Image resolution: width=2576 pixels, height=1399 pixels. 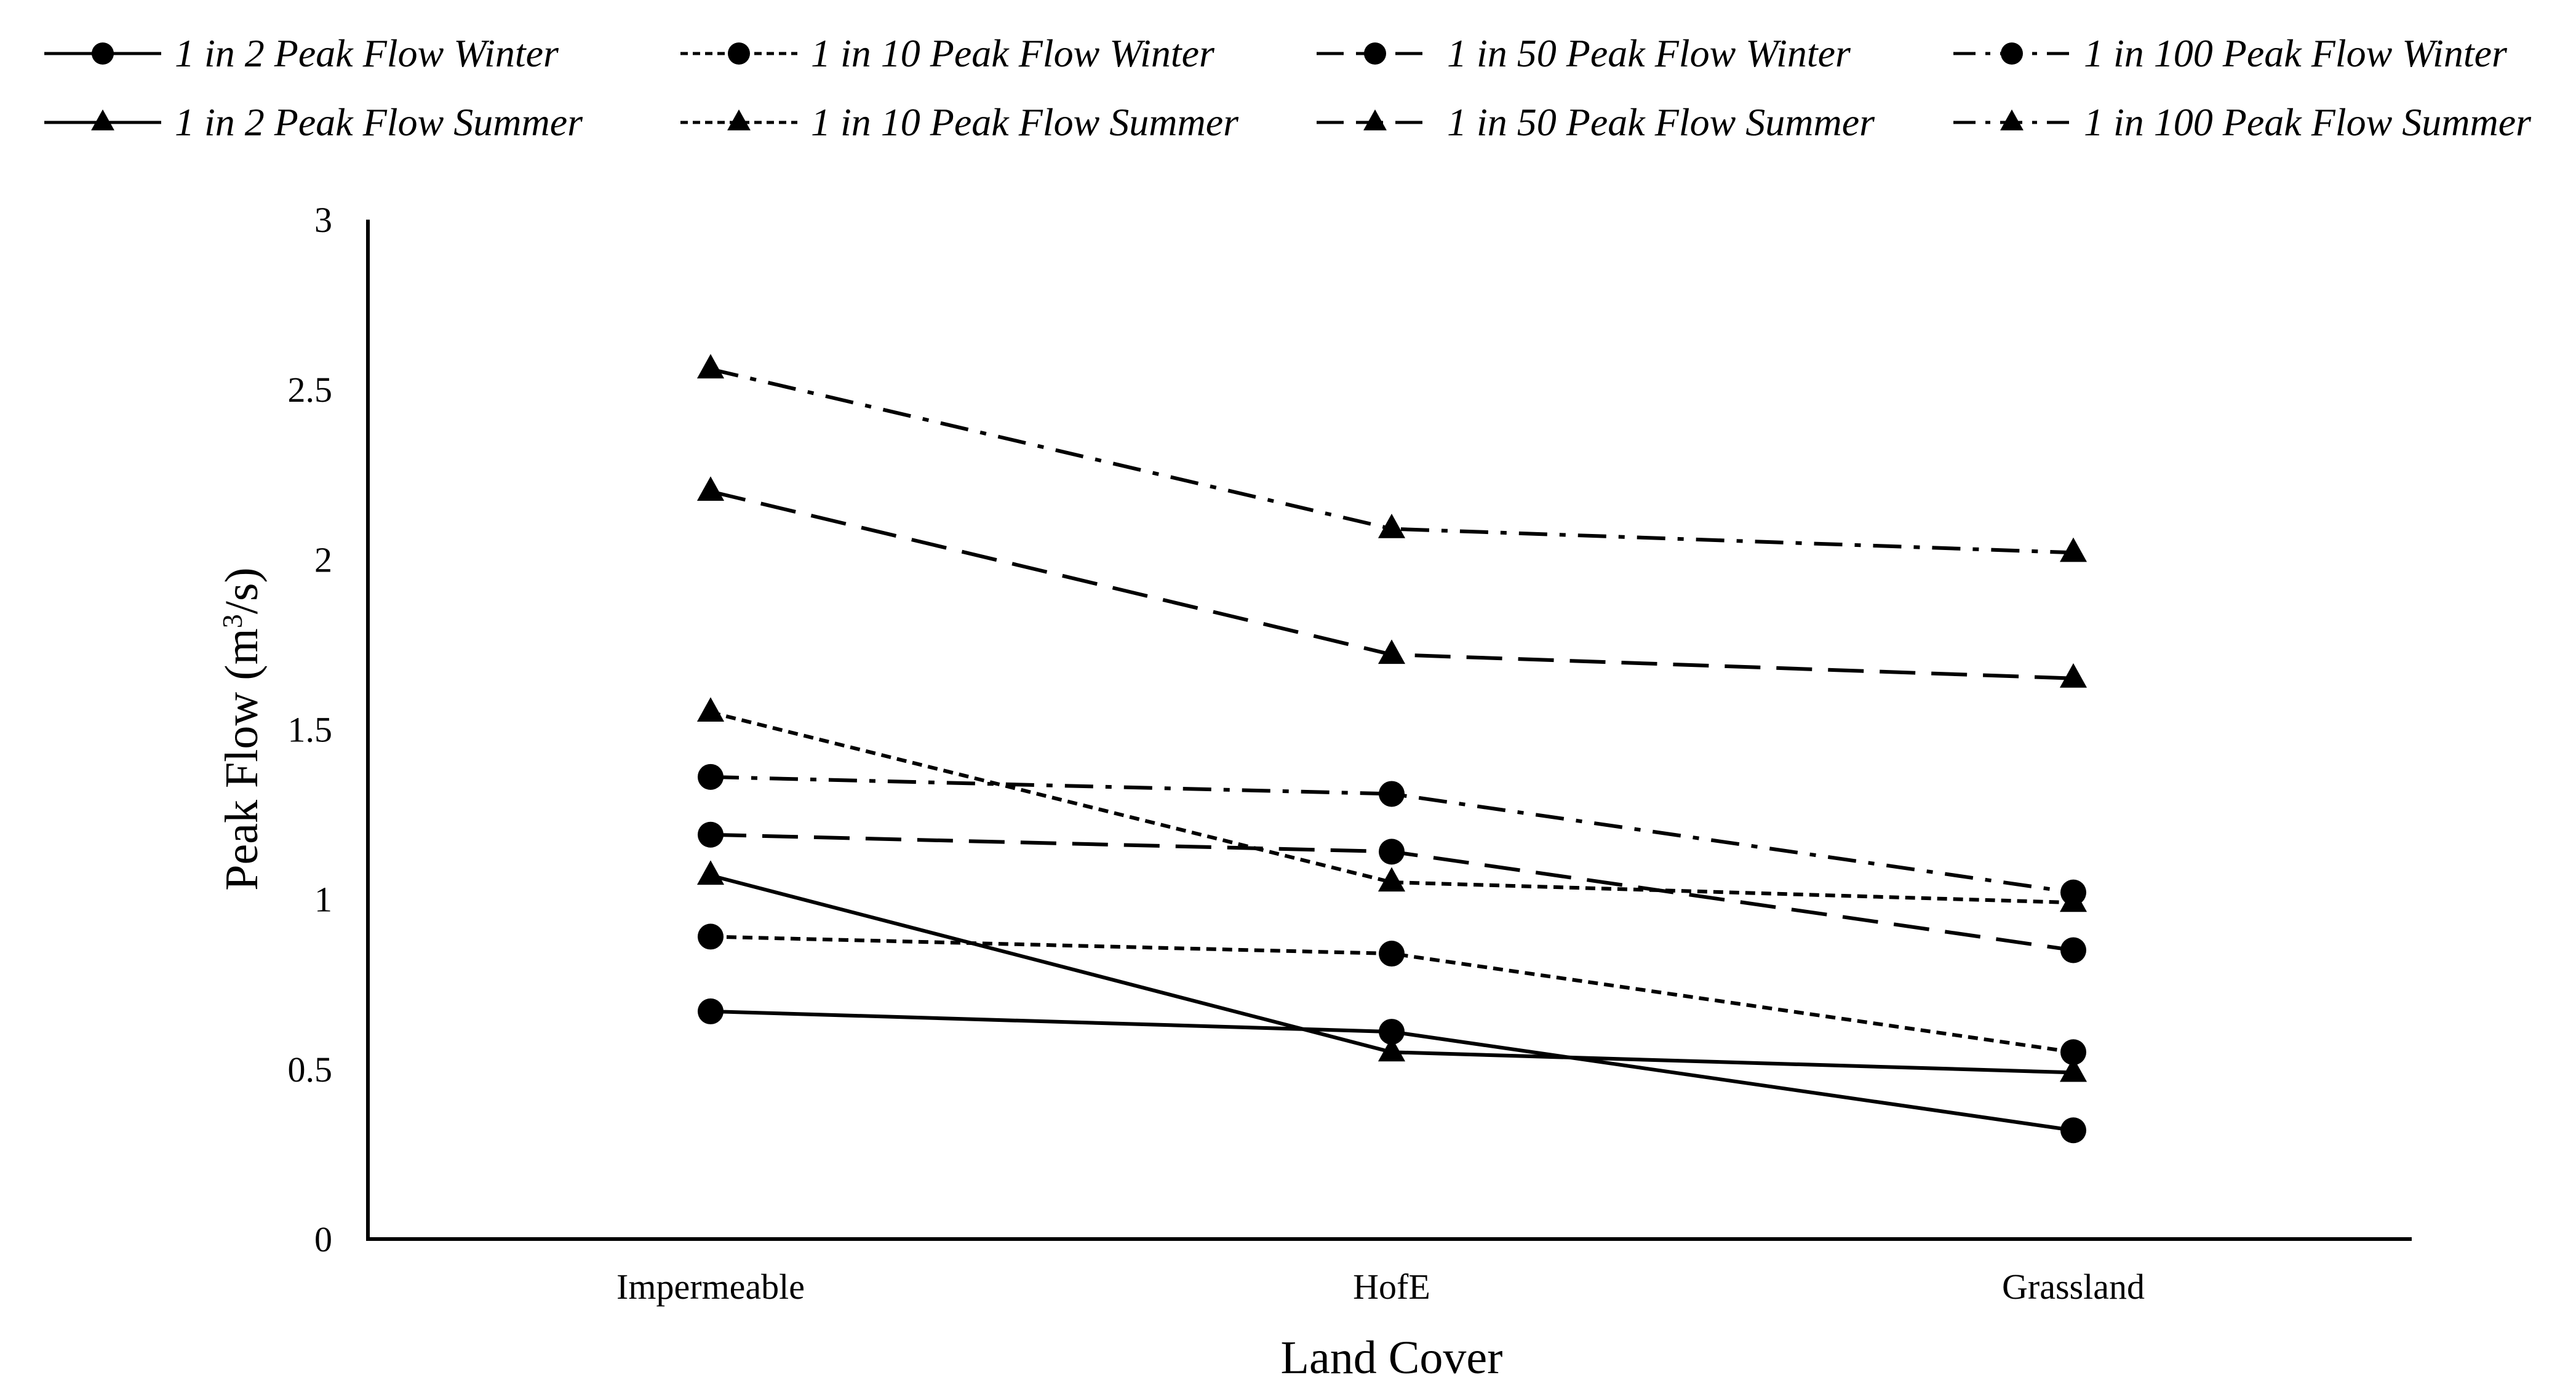 I want to click on legend-item: 1 in 50 Peak Flow Summer, so click(x=1596, y=122).